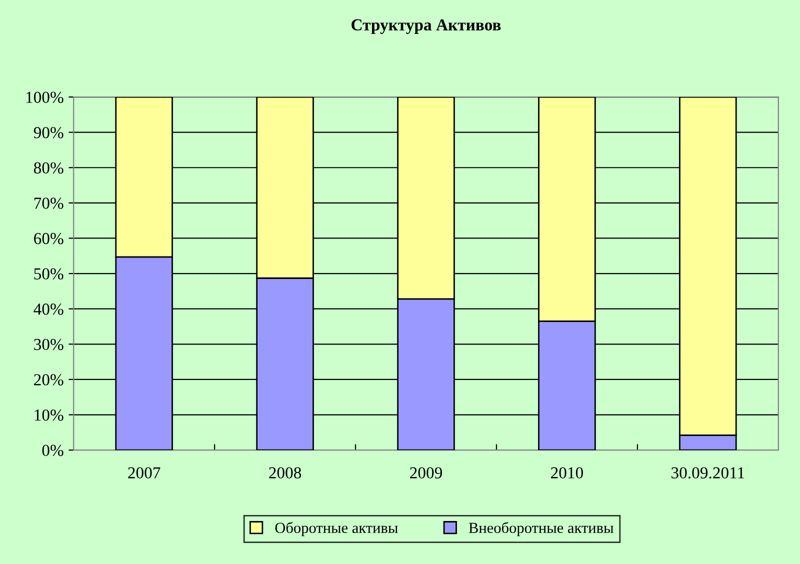 The image size is (800, 564). Describe the element at coordinates (708, 473) in the screenshot. I see `x-tick-label: 30.09.2011` at that location.